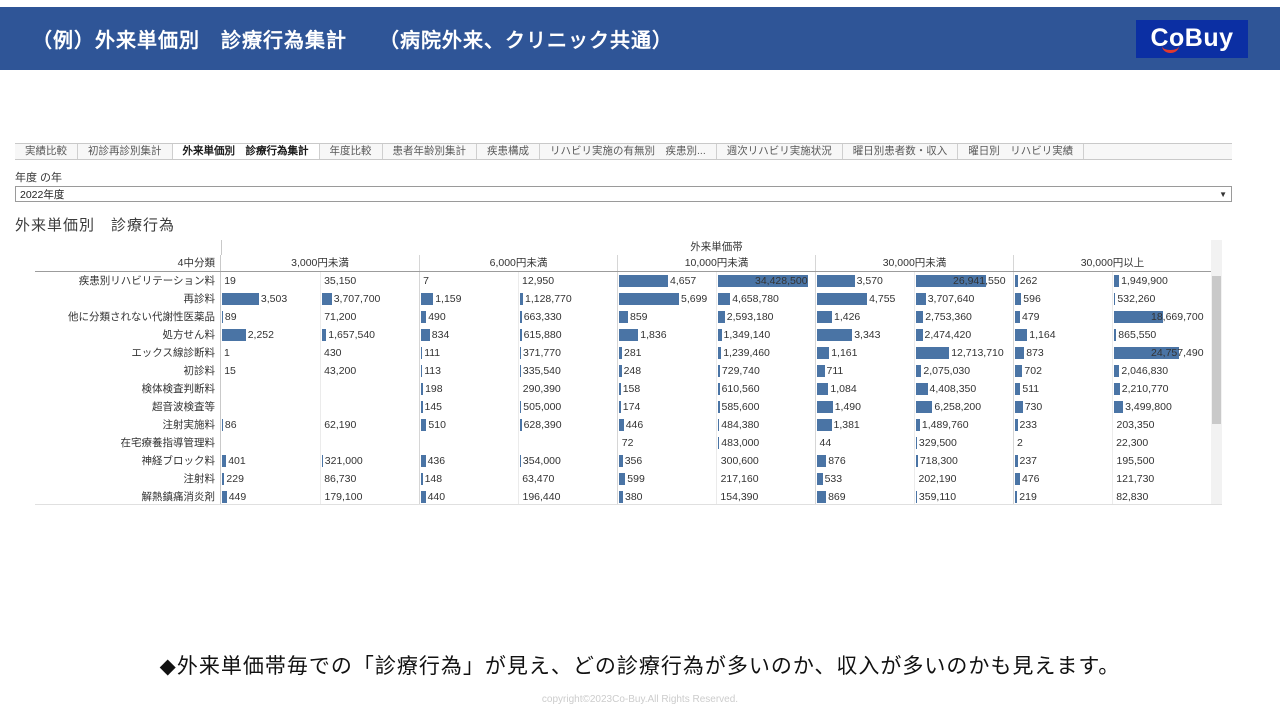 The image size is (1280, 720). Describe the element at coordinates (448, 299) in the screenshot. I see `value-label: 1,159` at that location.